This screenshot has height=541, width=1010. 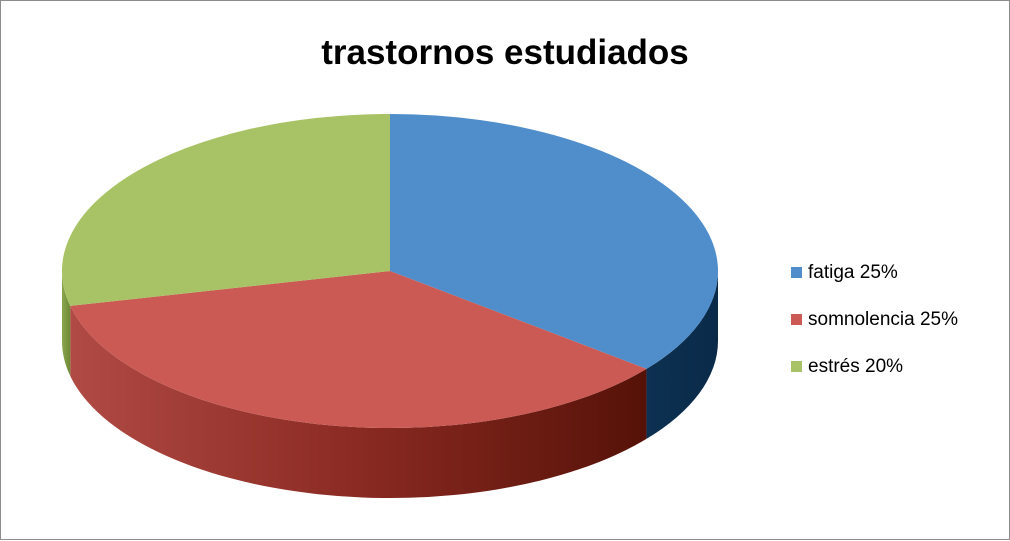 I want to click on legend-label: estrés 20%, so click(x=856, y=366).